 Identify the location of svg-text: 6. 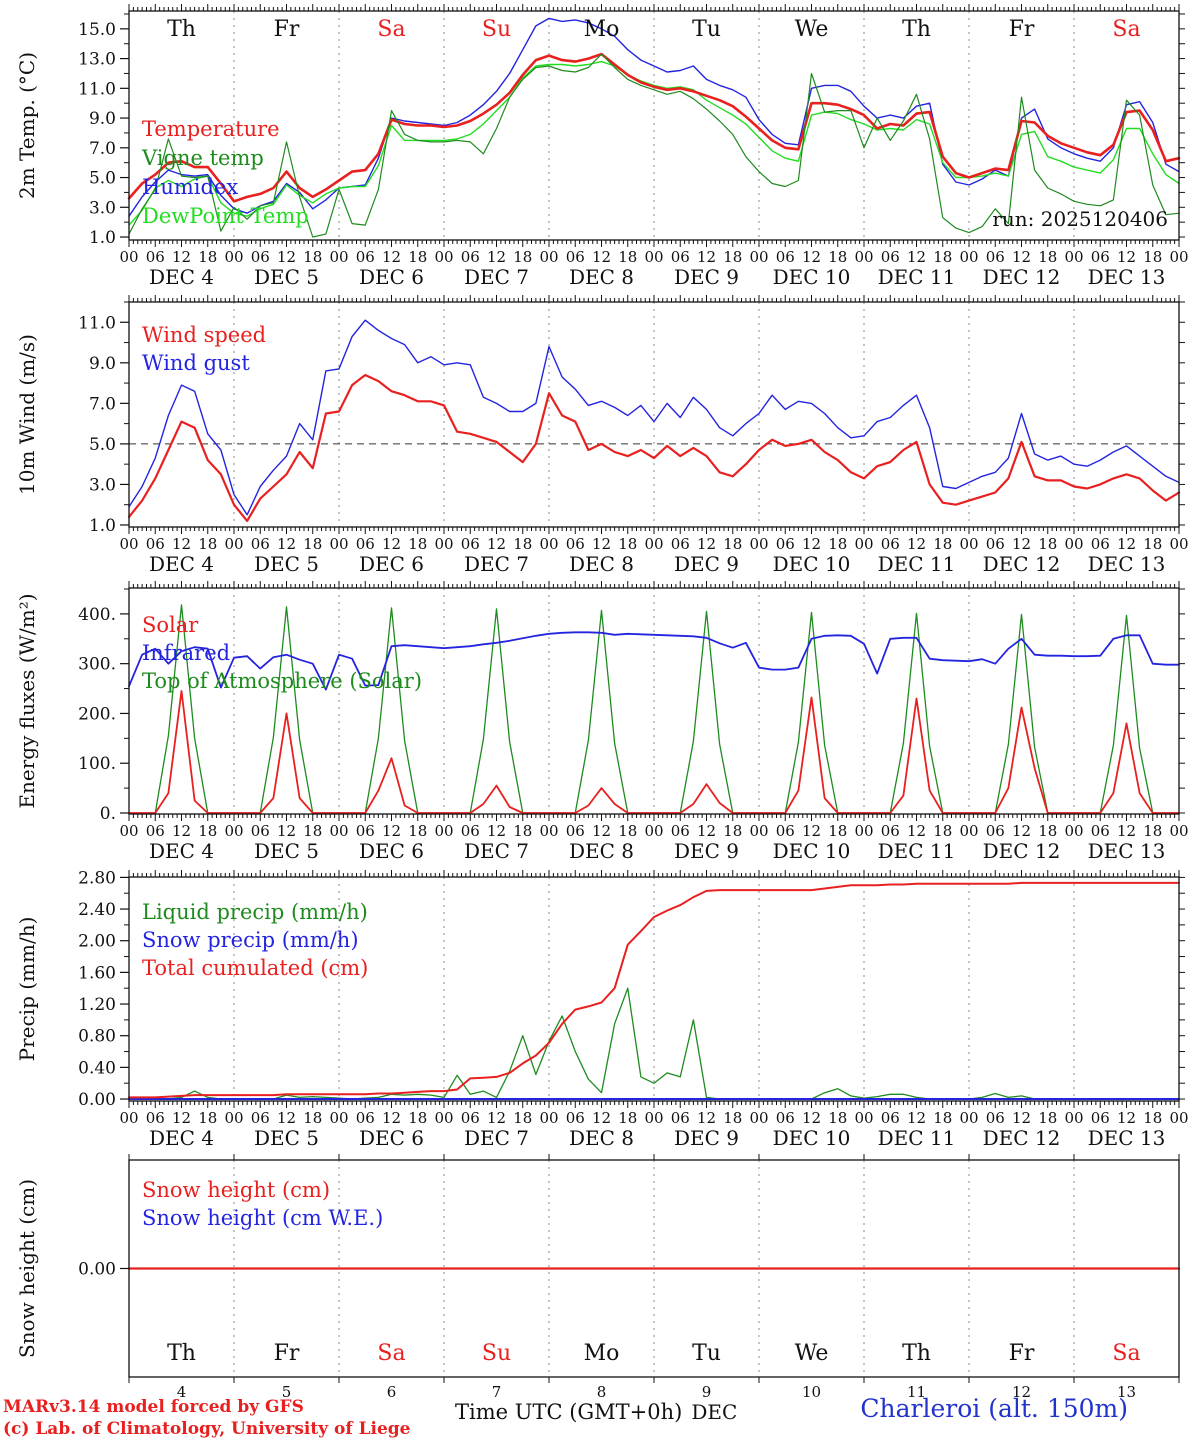
(392, 1392).